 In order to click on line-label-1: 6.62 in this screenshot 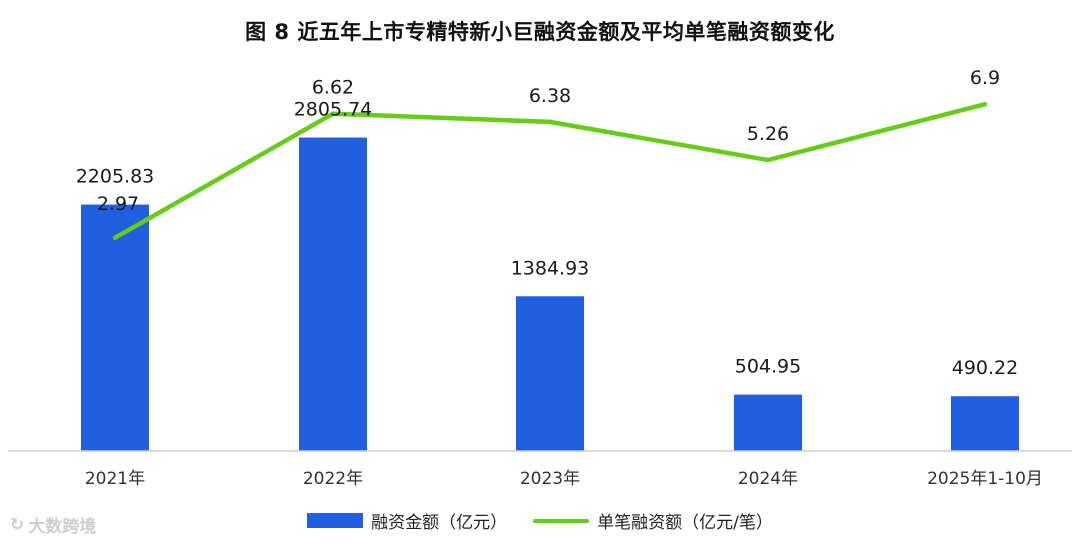, I will do `click(333, 88)`.